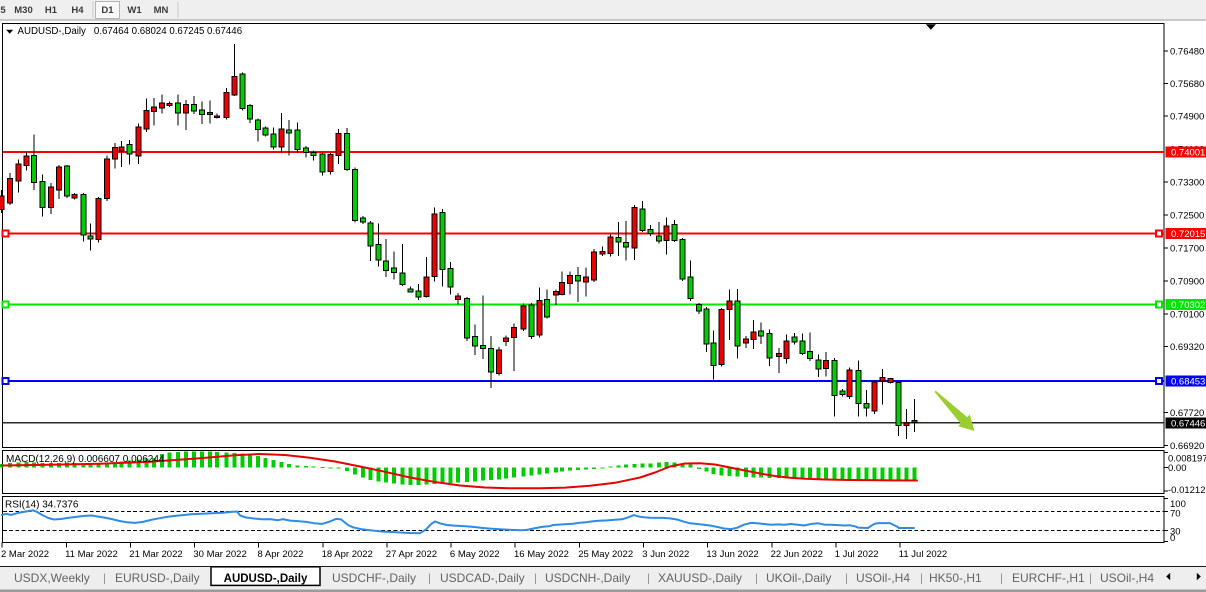 The width and height of the screenshot is (1206, 592). What do you see at coordinates (91, 554) in the screenshot?
I see `svg-text: 11 Mar 2022` at bounding box center [91, 554].